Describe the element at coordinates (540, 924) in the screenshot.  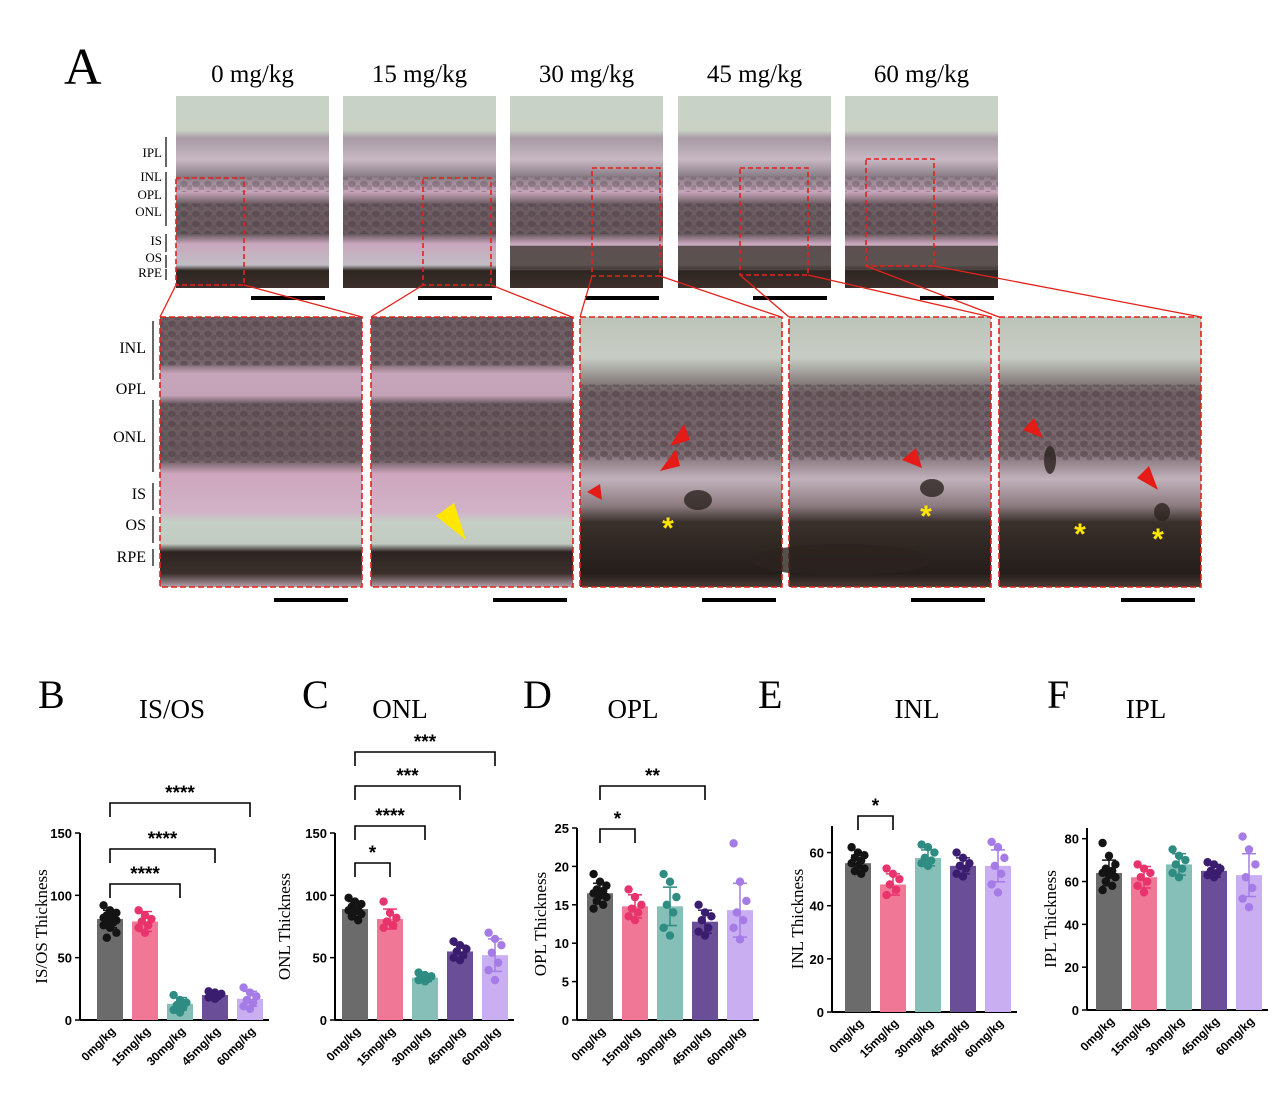
I see `y-axis-label: OPL Thickness` at that location.